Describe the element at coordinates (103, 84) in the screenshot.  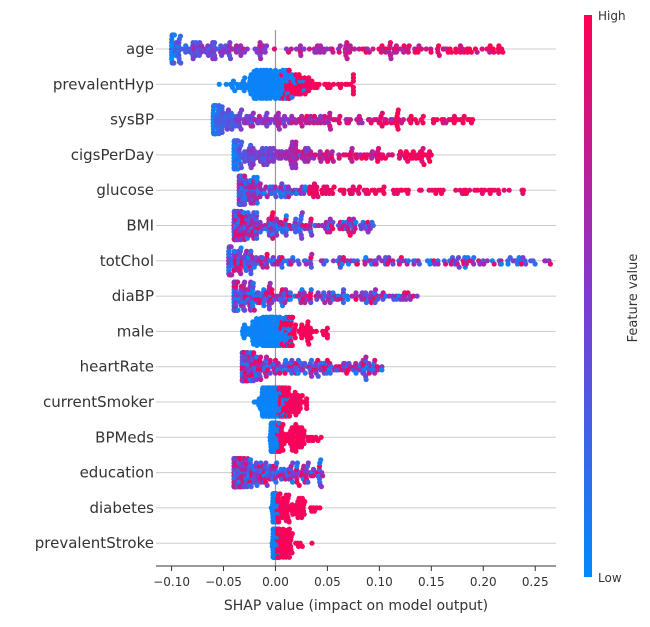
I see `feature-label: prevalentHyp` at that location.